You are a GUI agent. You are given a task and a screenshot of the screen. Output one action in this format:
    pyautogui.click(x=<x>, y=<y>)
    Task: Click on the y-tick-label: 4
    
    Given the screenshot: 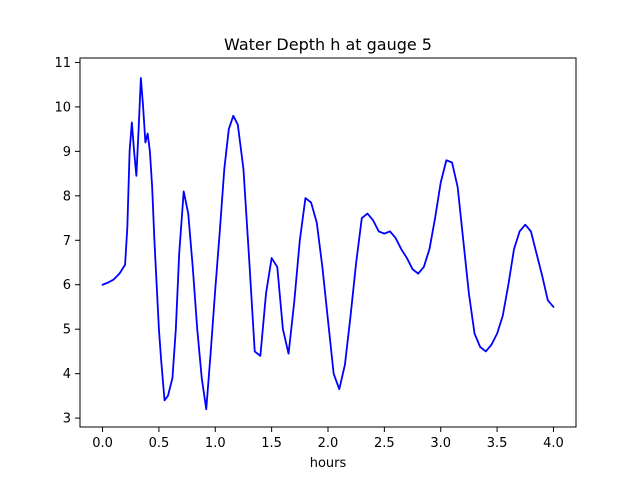 What is the action you would take?
    pyautogui.click(x=67, y=374)
    